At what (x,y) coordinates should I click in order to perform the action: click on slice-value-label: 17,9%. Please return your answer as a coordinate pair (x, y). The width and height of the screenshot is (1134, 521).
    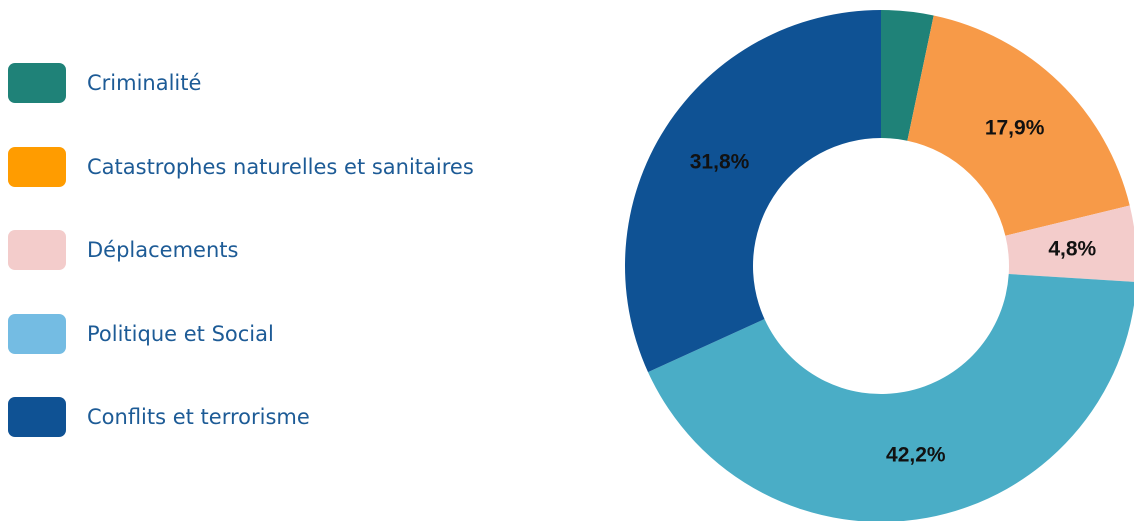
    Looking at the image, I should click on (1015, 128).